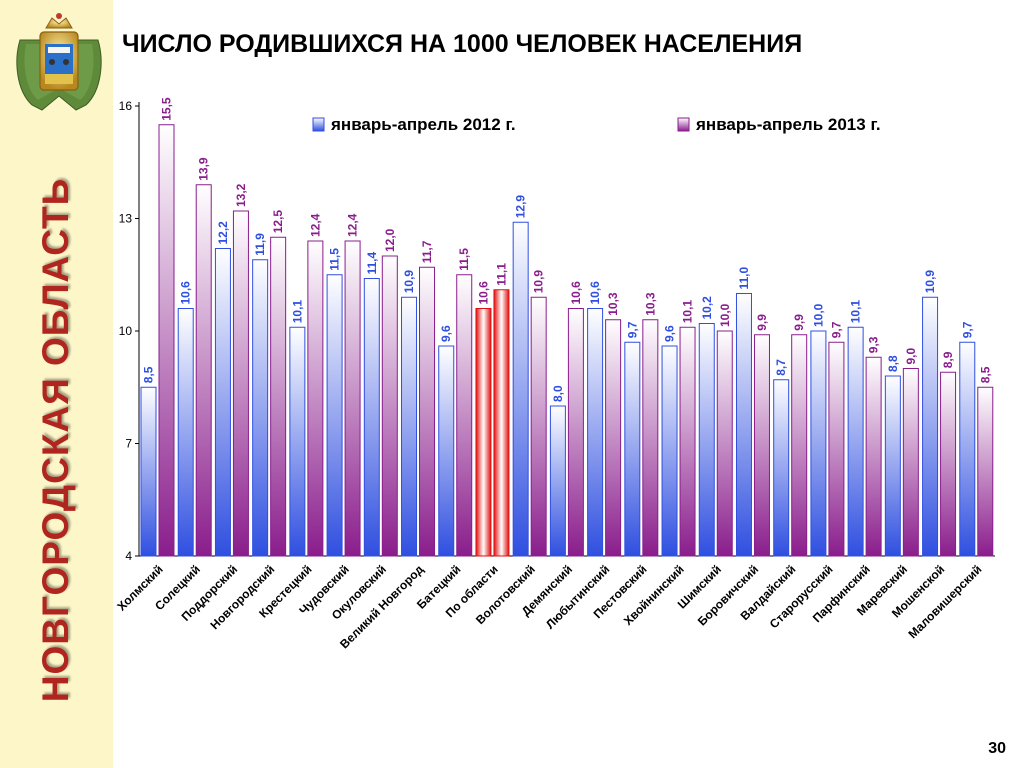 The height and width of the screenshot is (768, 1024). What do you see at coordinates (353, 225) in the screenshot?
I see `data-label: 12,4` at bounding box center [353, 225].